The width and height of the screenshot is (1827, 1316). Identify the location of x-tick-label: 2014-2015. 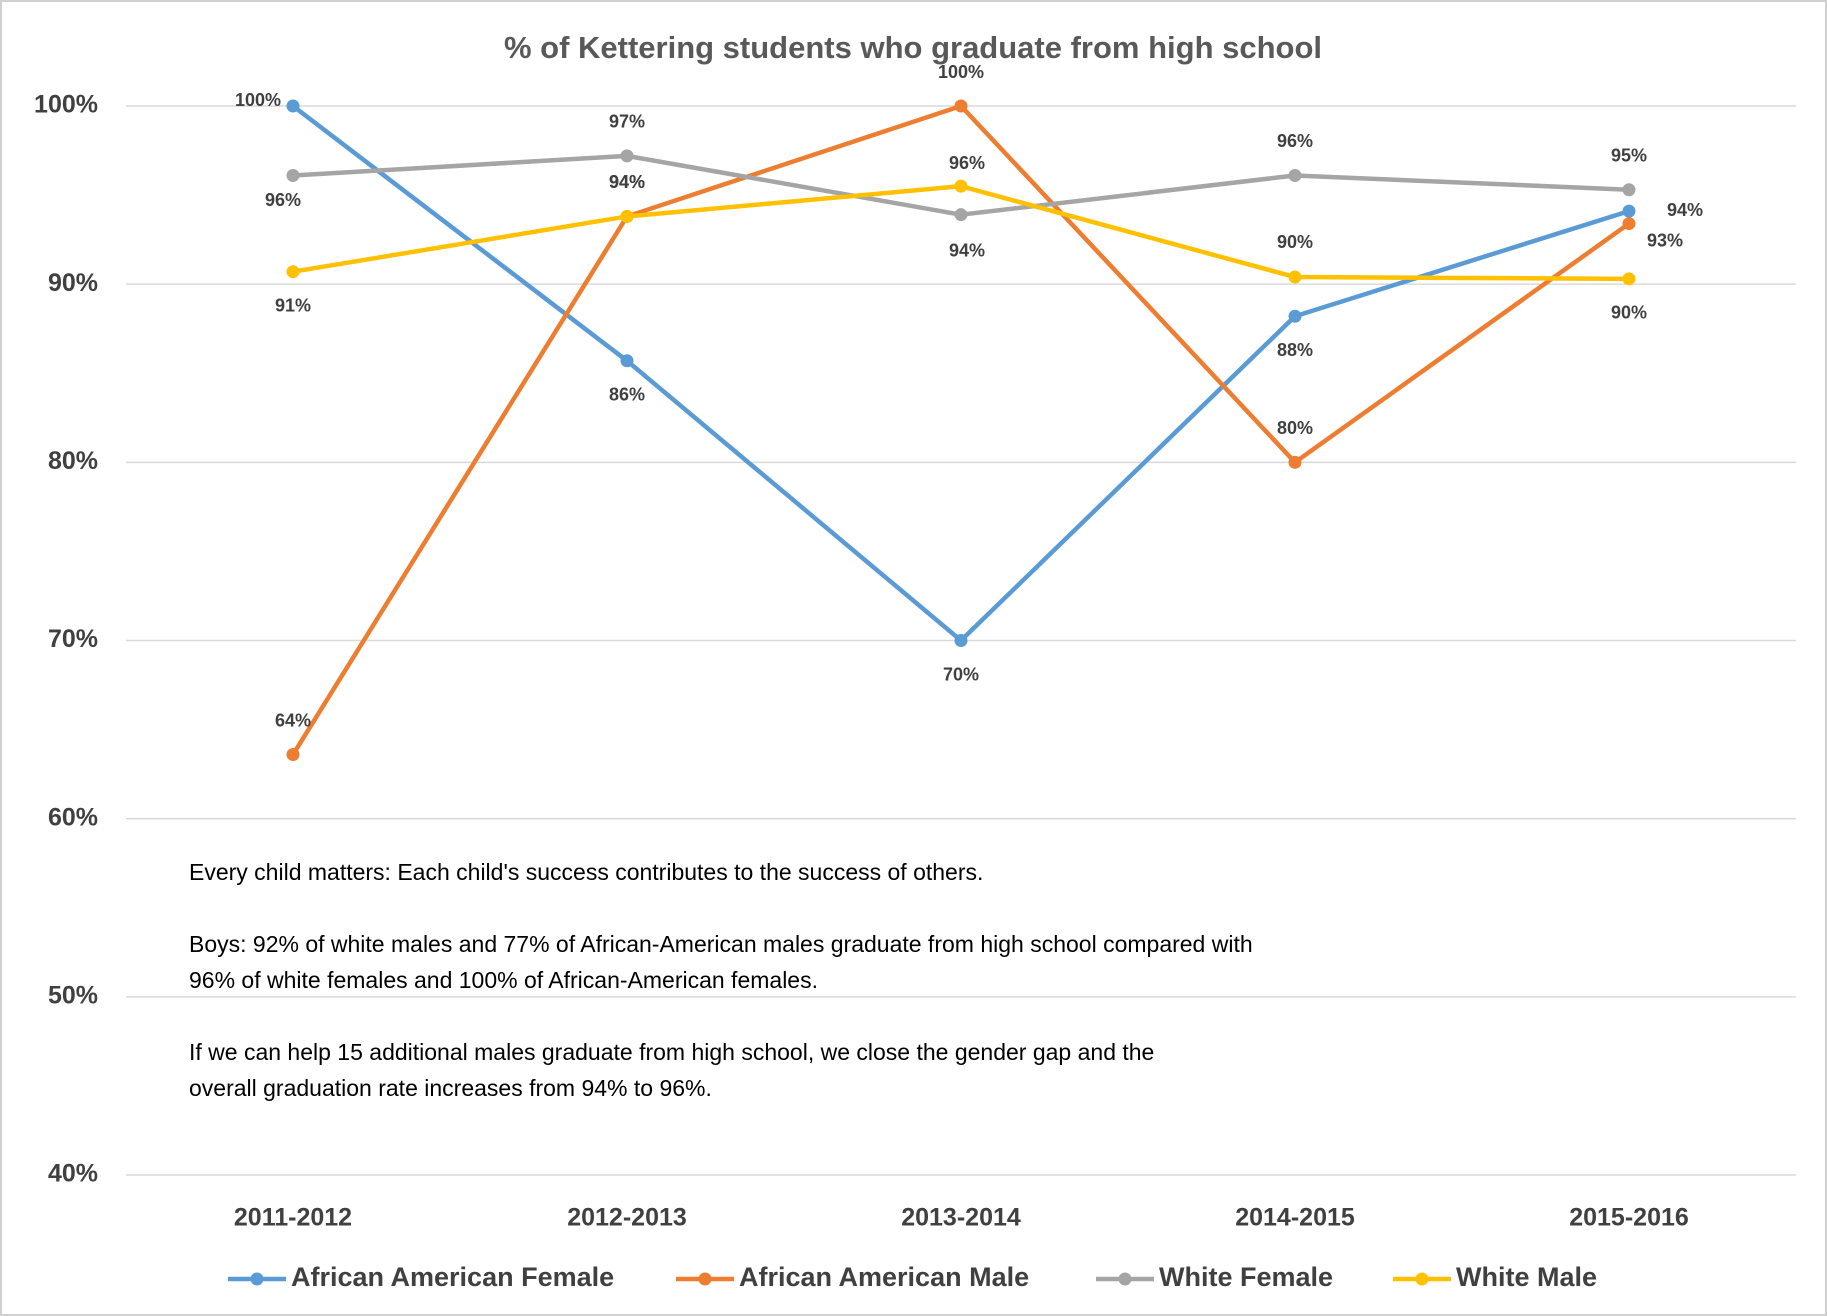
(1295, 1218).